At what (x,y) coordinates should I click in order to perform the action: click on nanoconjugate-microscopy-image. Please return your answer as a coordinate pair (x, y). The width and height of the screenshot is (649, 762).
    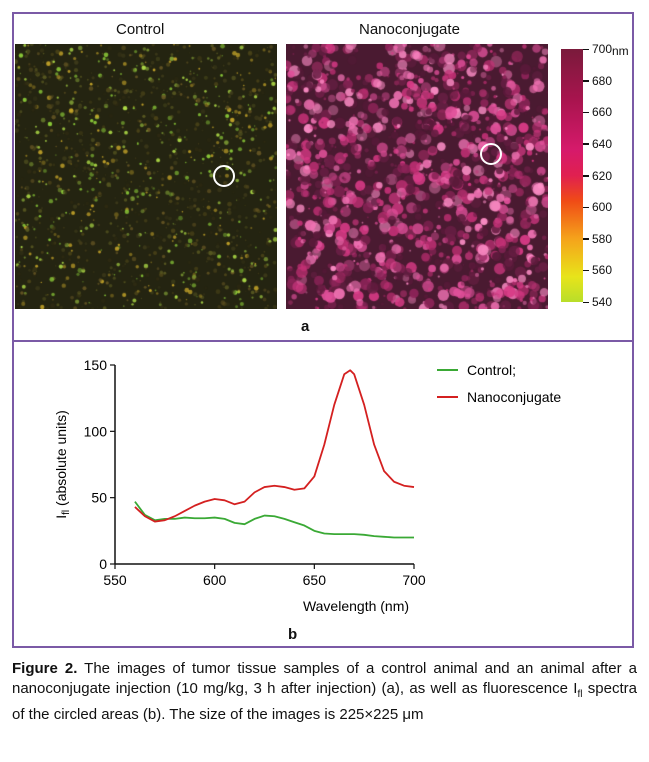
    Looking at the image, I should click on (417, 176).